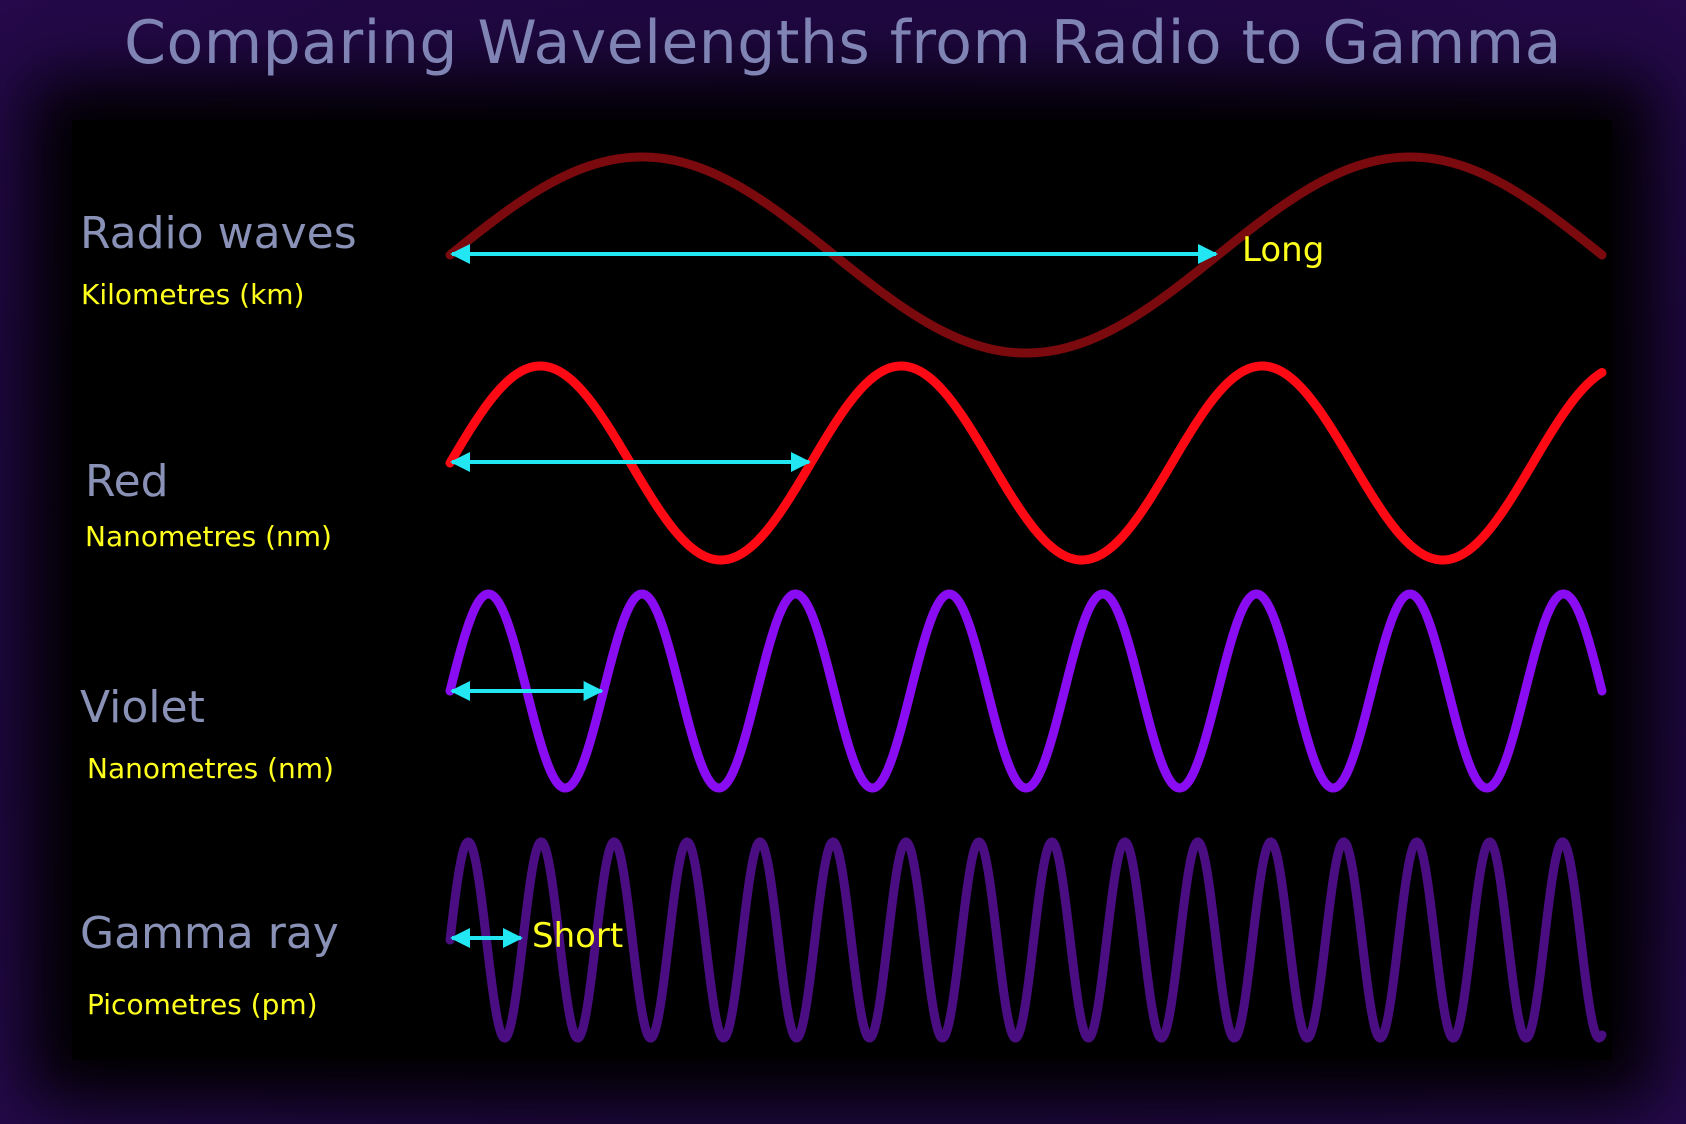 This screenshot has height=1124, width=1686. I want to click on short-marker-label: Short, so click(578, 936).